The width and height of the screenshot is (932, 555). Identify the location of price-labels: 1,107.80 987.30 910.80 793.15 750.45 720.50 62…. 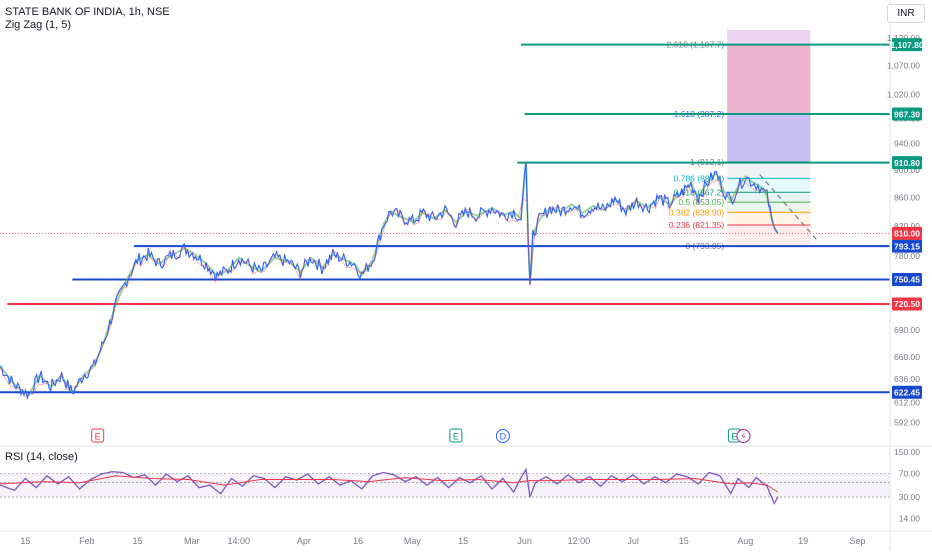
(907, 218).